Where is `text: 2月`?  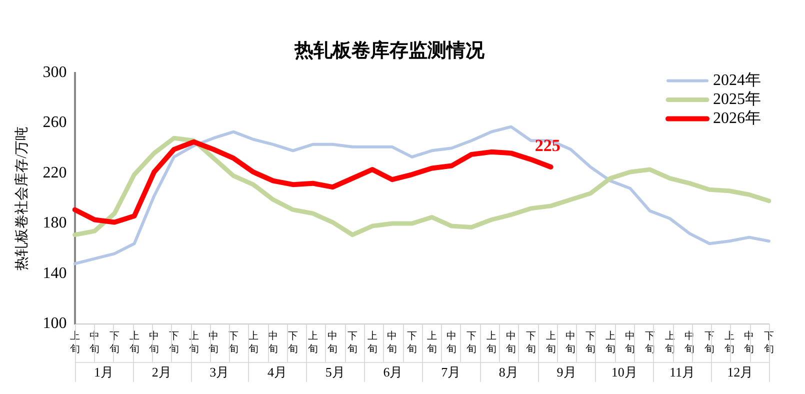 text: 2月 is located at coordinates (162, 372).